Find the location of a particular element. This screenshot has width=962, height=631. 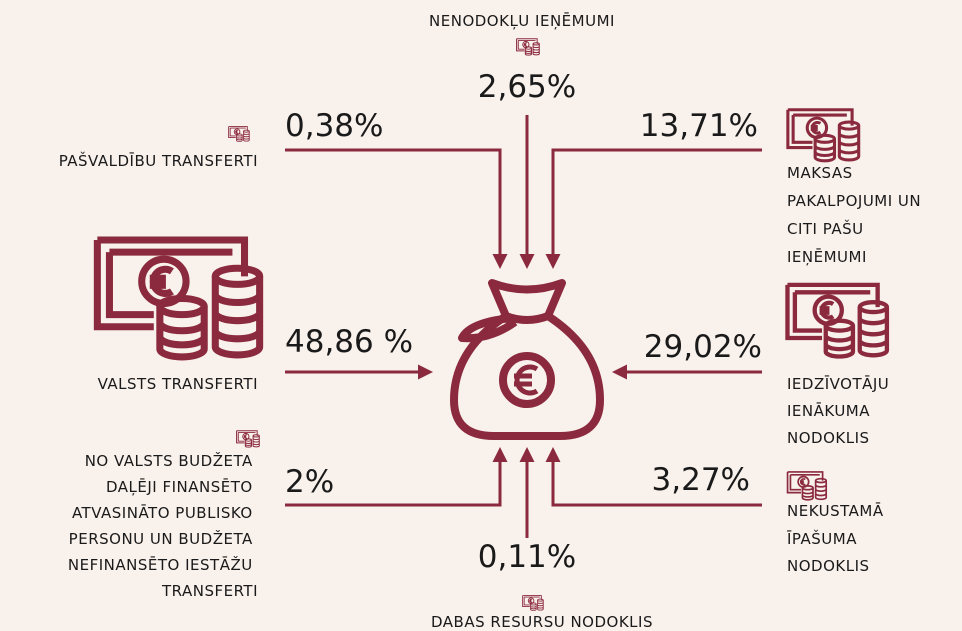

label-line: VALSTS TRANSFERTI is located at coordinates (178, 384).